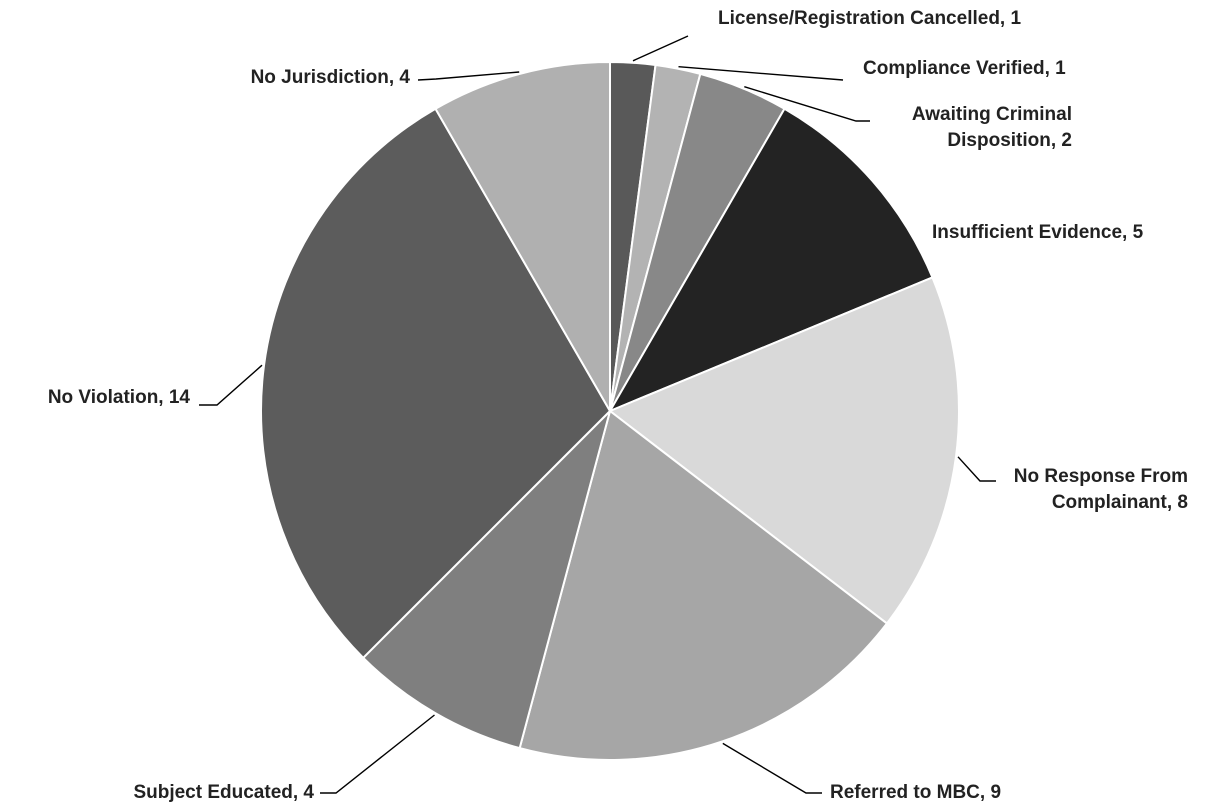 The height and width of the screenshot is (807, 1212). What do you see at coordinates (1120, 502) in the screenshot?
I see `slice-label-line: Complainant, 8` at bounding box center [1120, 502].